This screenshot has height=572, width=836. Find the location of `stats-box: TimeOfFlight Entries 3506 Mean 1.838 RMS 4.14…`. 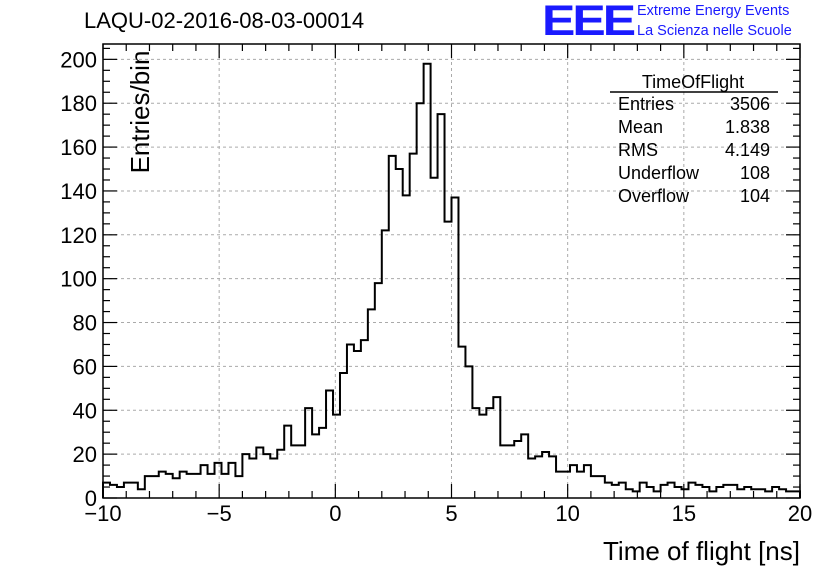

stats-box: TimeOfFlight Entries 3506 Mean 1.838 RMS 4.14… is located at coordinates (694, 139).